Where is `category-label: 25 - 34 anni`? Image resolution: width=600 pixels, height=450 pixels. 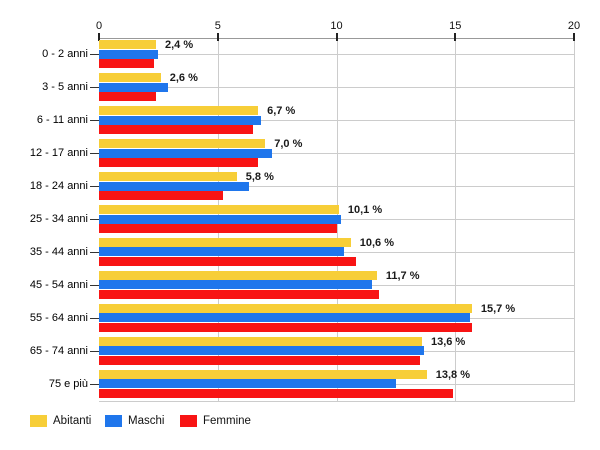 category-label: 25 - 34 anni is located at coordinates (58, 219).